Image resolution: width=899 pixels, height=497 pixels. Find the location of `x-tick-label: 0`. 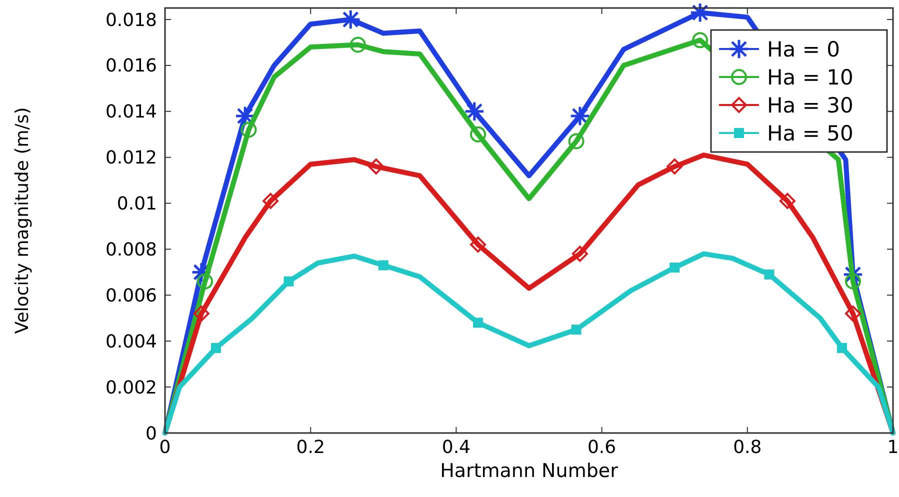

x-tick-label: 0 is located at coordinates (165, 447).